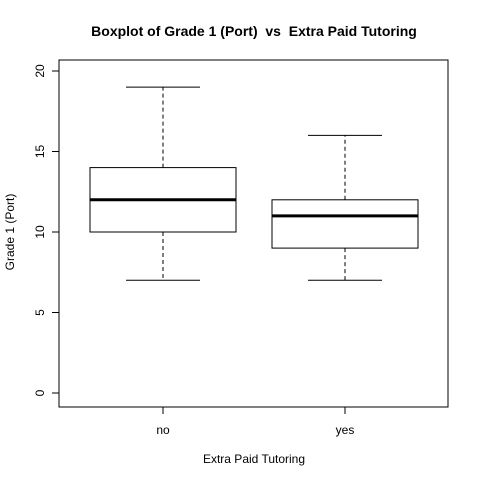  Describe the element at coordinates (40, 232) in the screenshot. I see `y-tick-label: 10` at that location.